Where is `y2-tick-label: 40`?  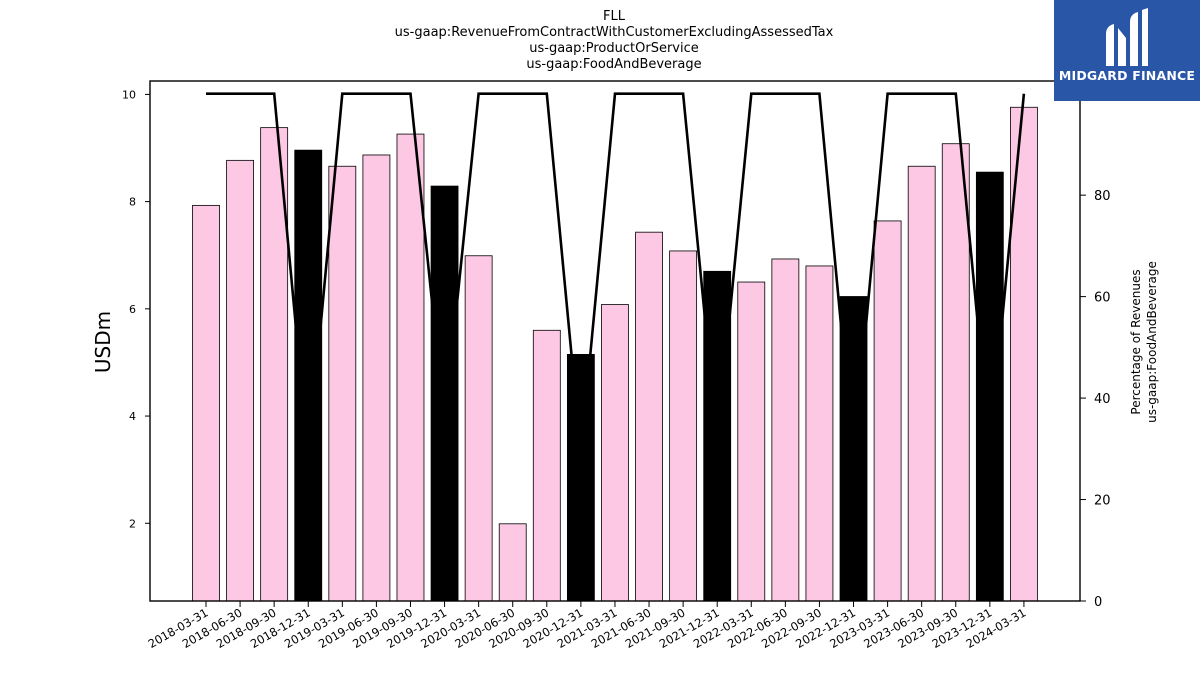
y2-tick-label: 40 is located at coordinates (1102, 399).